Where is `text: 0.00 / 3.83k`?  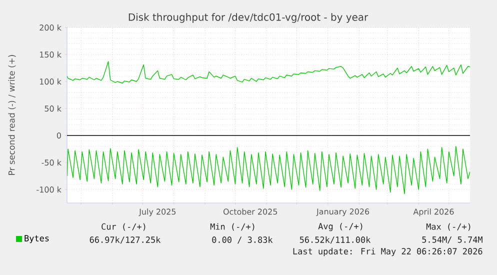
text: 0.00 / 3.83k is located at coordinates (242, 240).